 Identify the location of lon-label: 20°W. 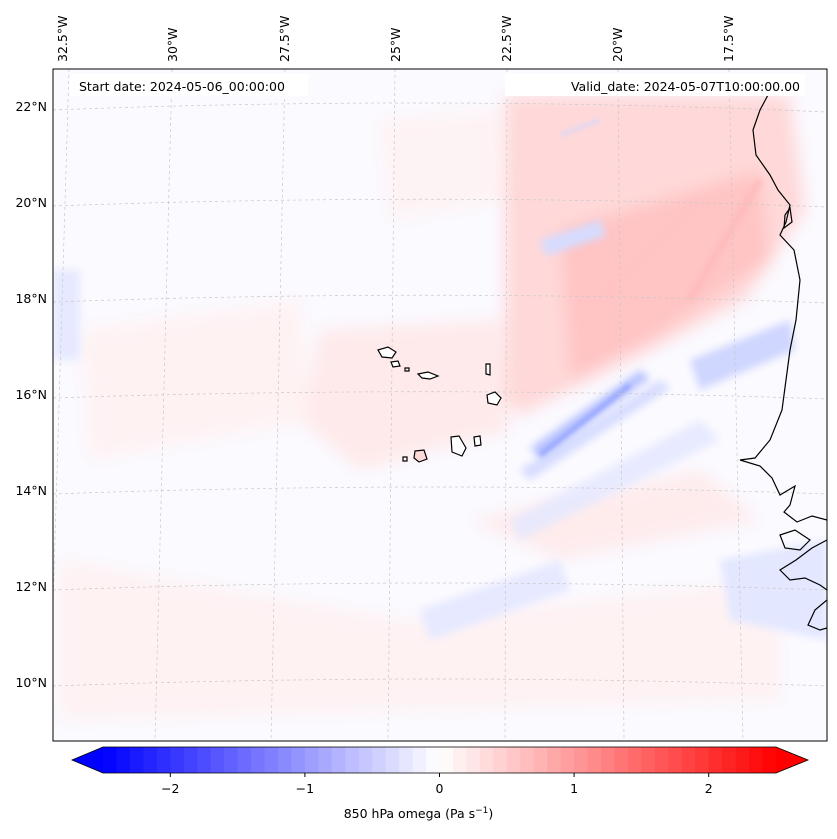
(617, 44).